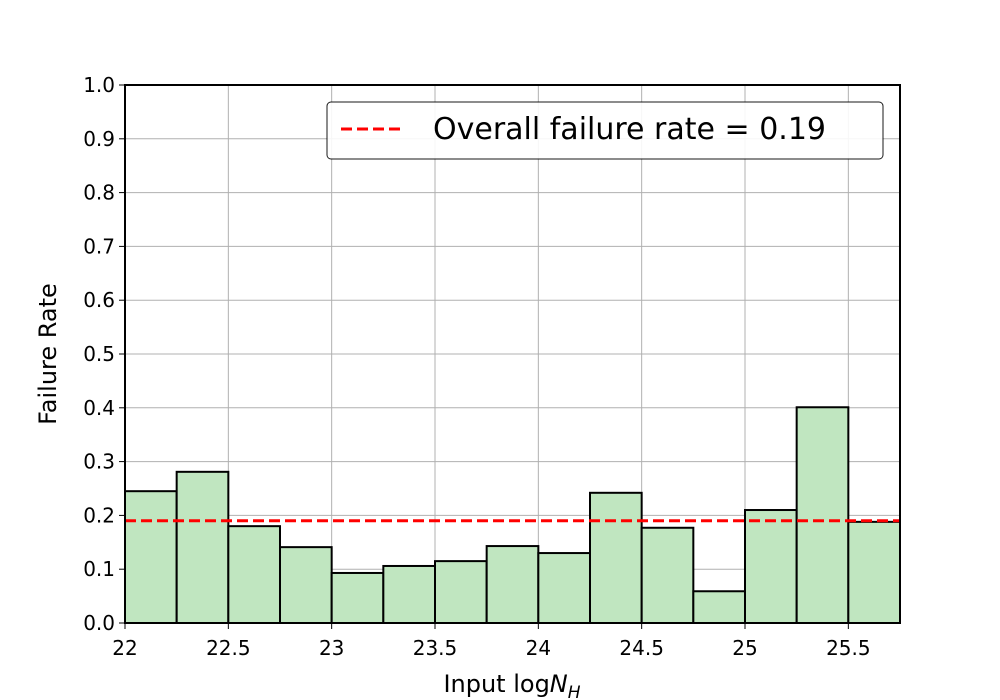  Describe the element at coordinates (99, 246) in the screenshot. I see `y-tick-label: 0.7` at that location.